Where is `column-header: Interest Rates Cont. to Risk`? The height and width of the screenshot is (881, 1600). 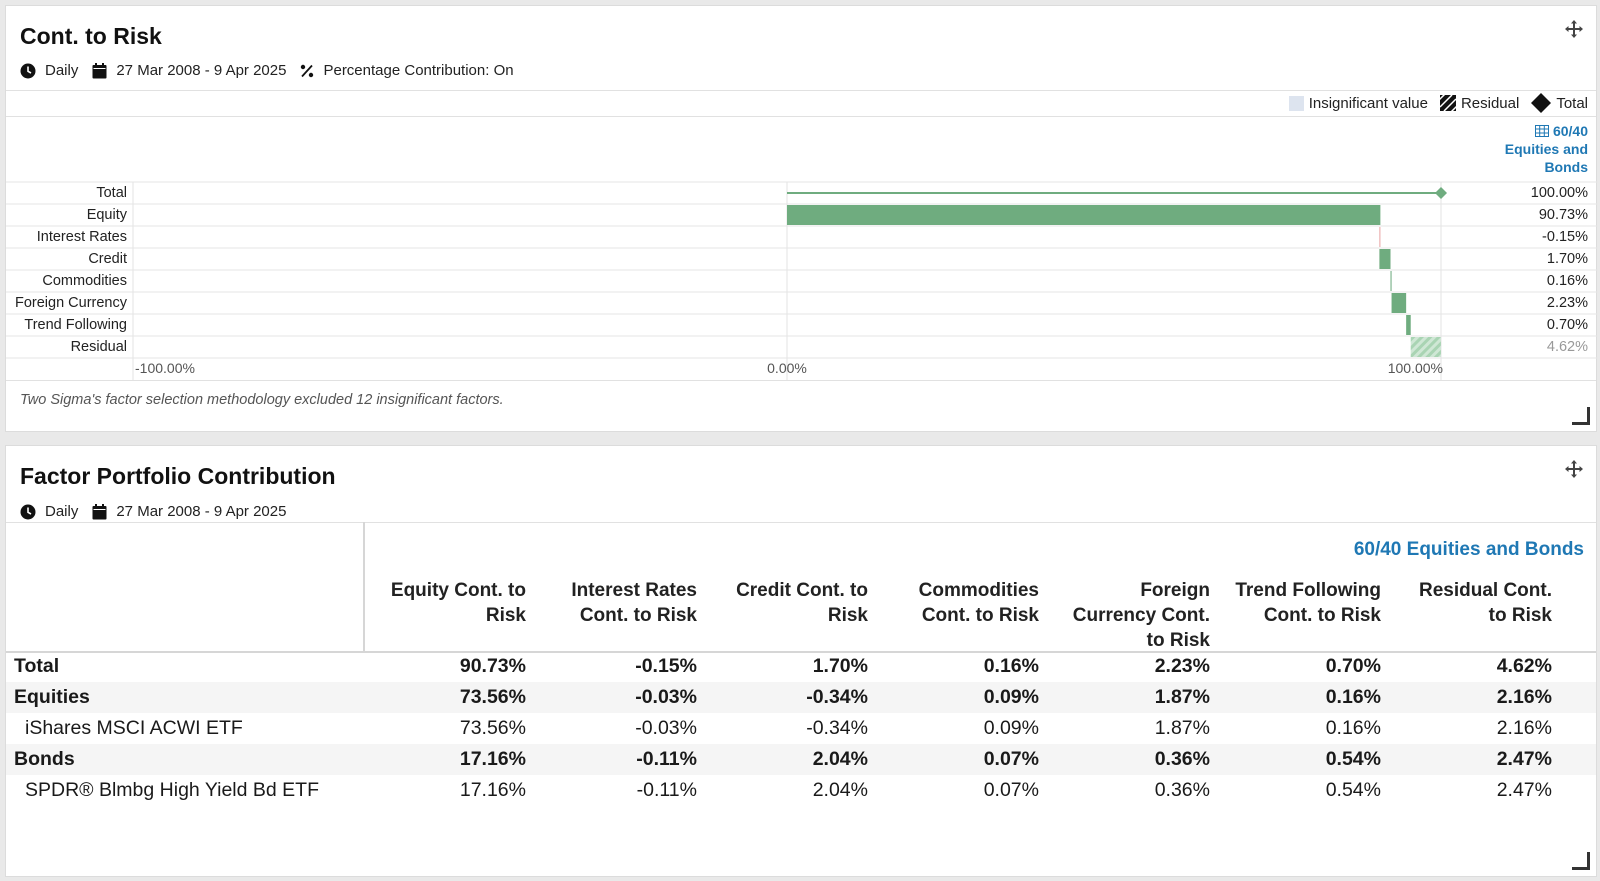 column-header: Interest Rates Cont. to Risk is located at coordinates (622, 603).